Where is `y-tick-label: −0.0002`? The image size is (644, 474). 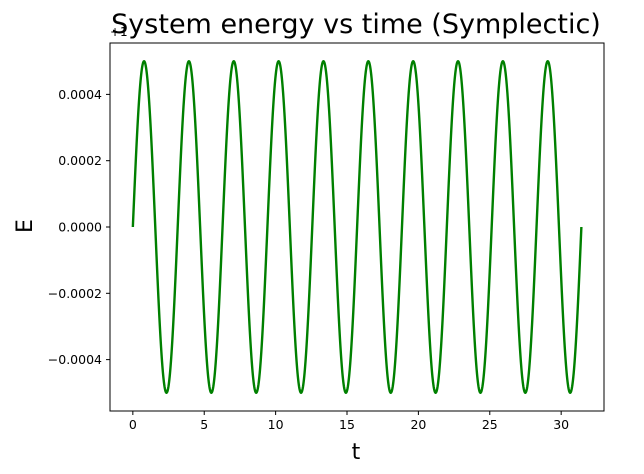
y-tick-label: −0.0002 is located at coordinates (75, 293).